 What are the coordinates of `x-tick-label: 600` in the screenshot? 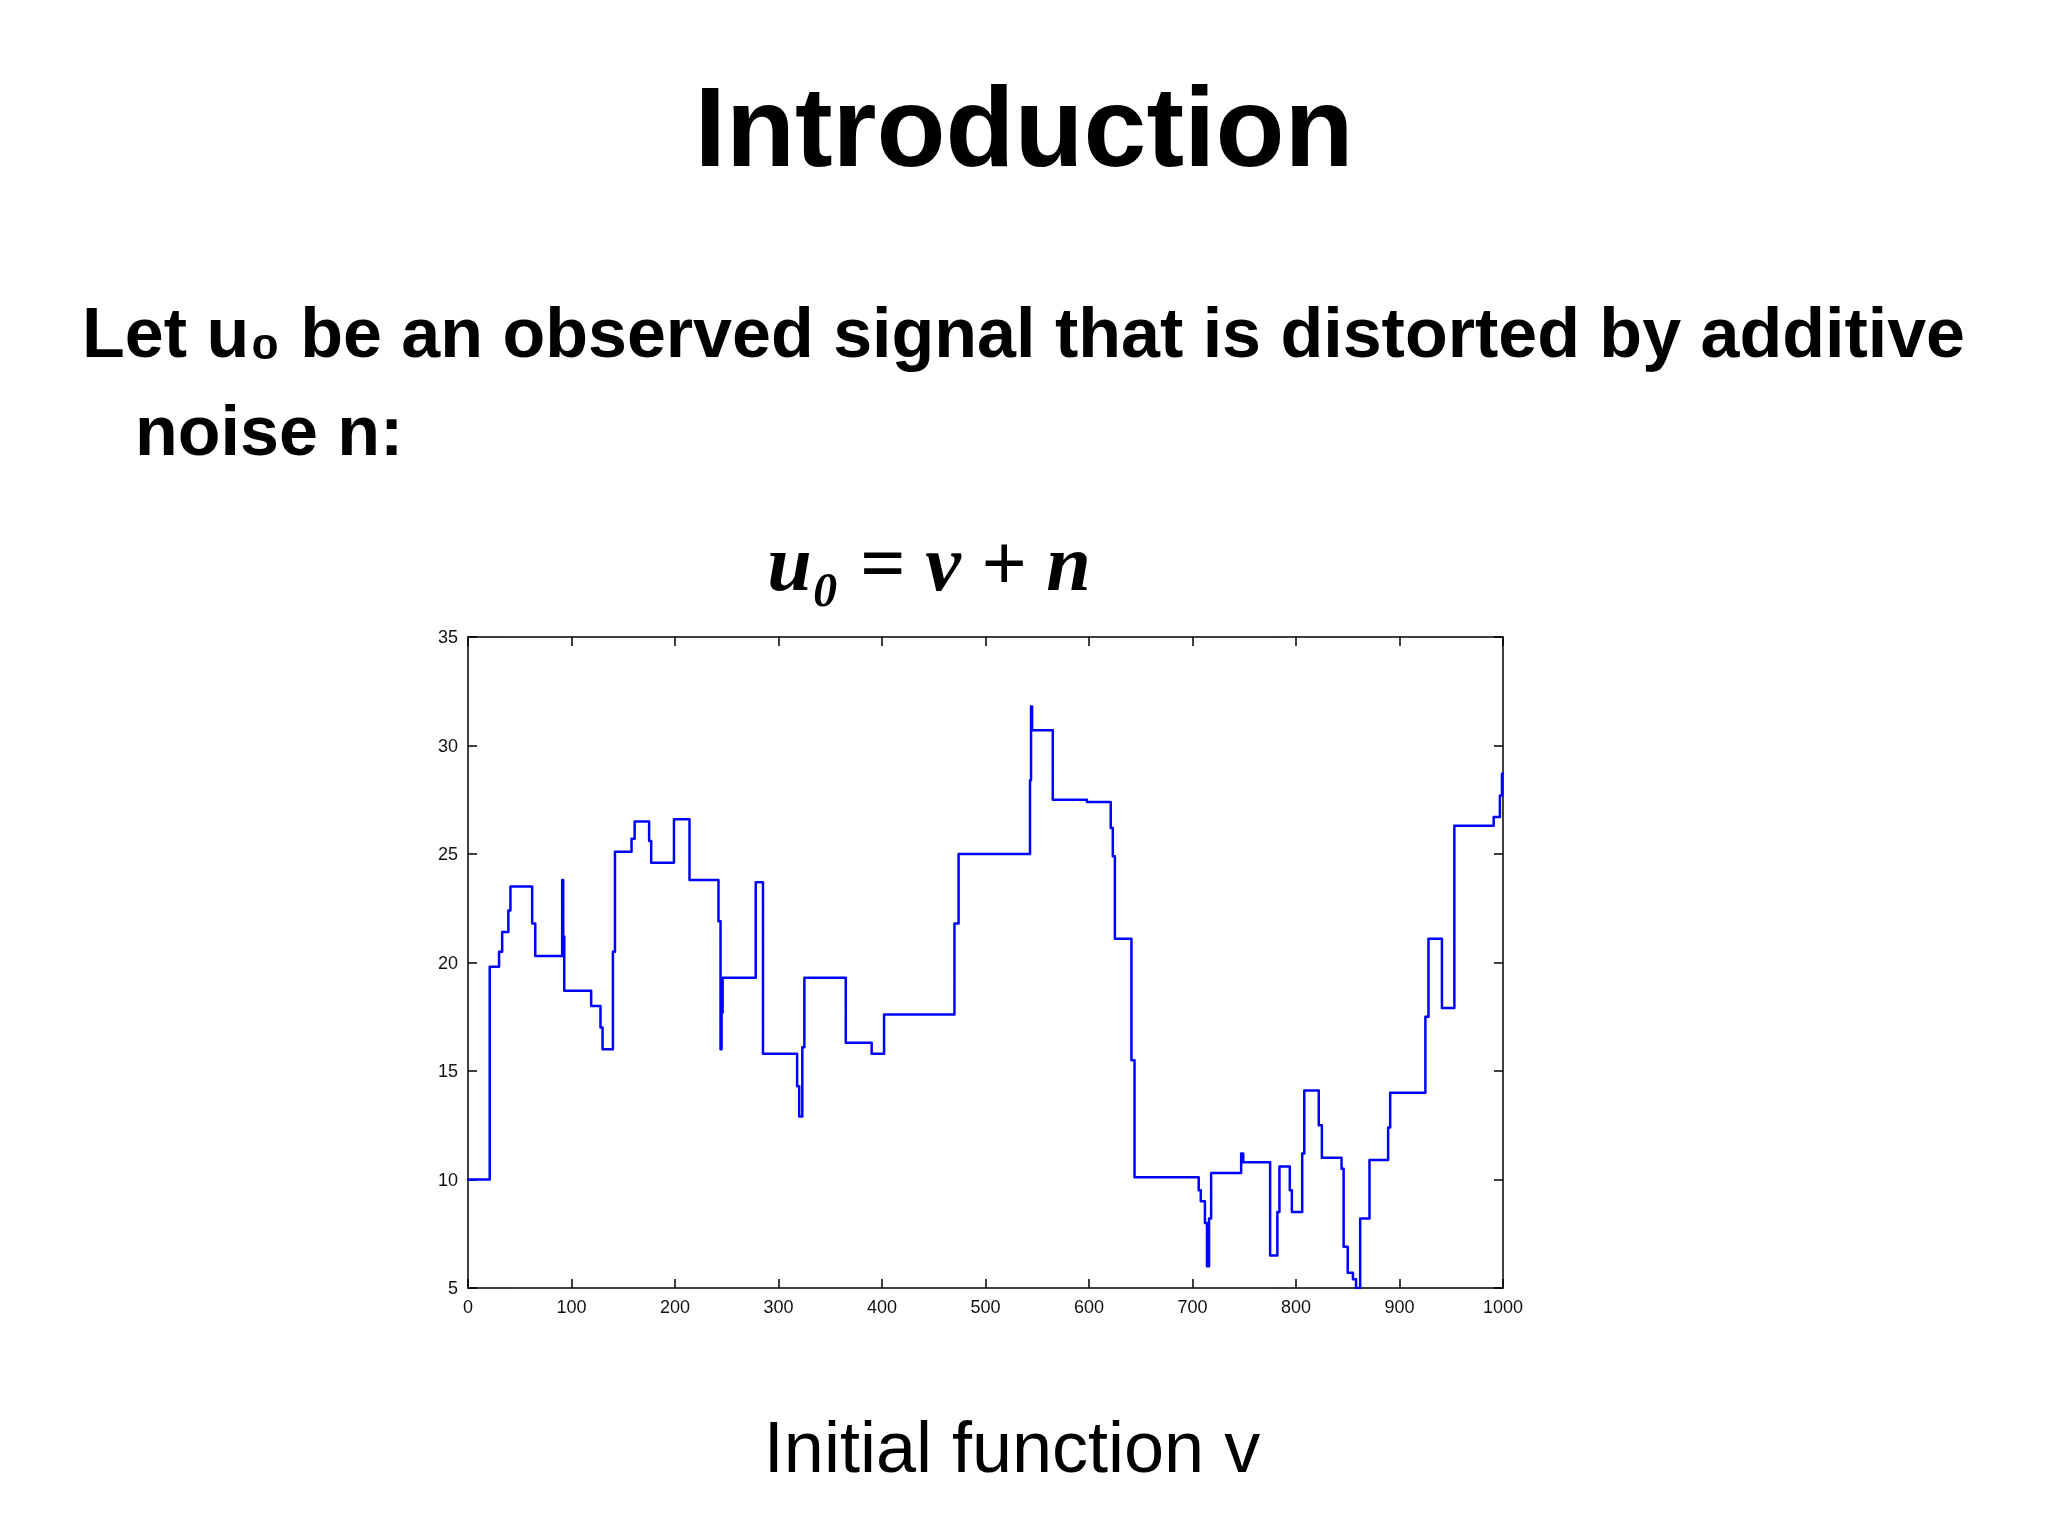 It's located at (1089, 1307).